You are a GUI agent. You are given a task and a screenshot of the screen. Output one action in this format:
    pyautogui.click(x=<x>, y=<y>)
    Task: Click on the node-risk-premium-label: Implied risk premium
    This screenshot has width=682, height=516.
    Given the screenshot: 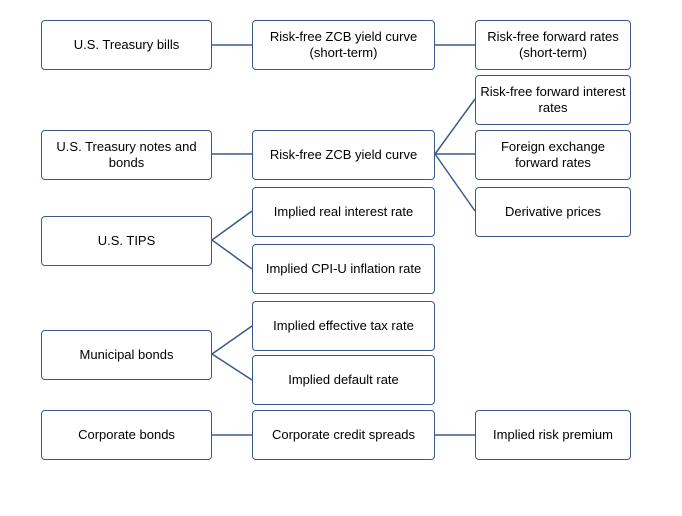 What is the action you would take?
    pyautogui.click(x=553, y=434)
    